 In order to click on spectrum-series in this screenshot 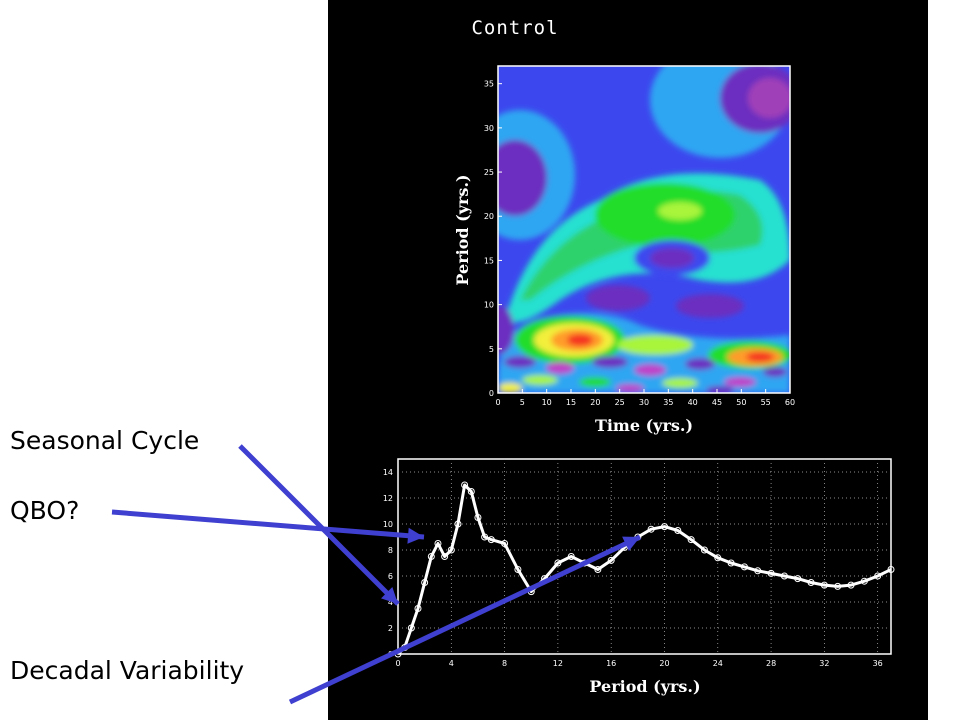, I will do `click(644, 569)`.